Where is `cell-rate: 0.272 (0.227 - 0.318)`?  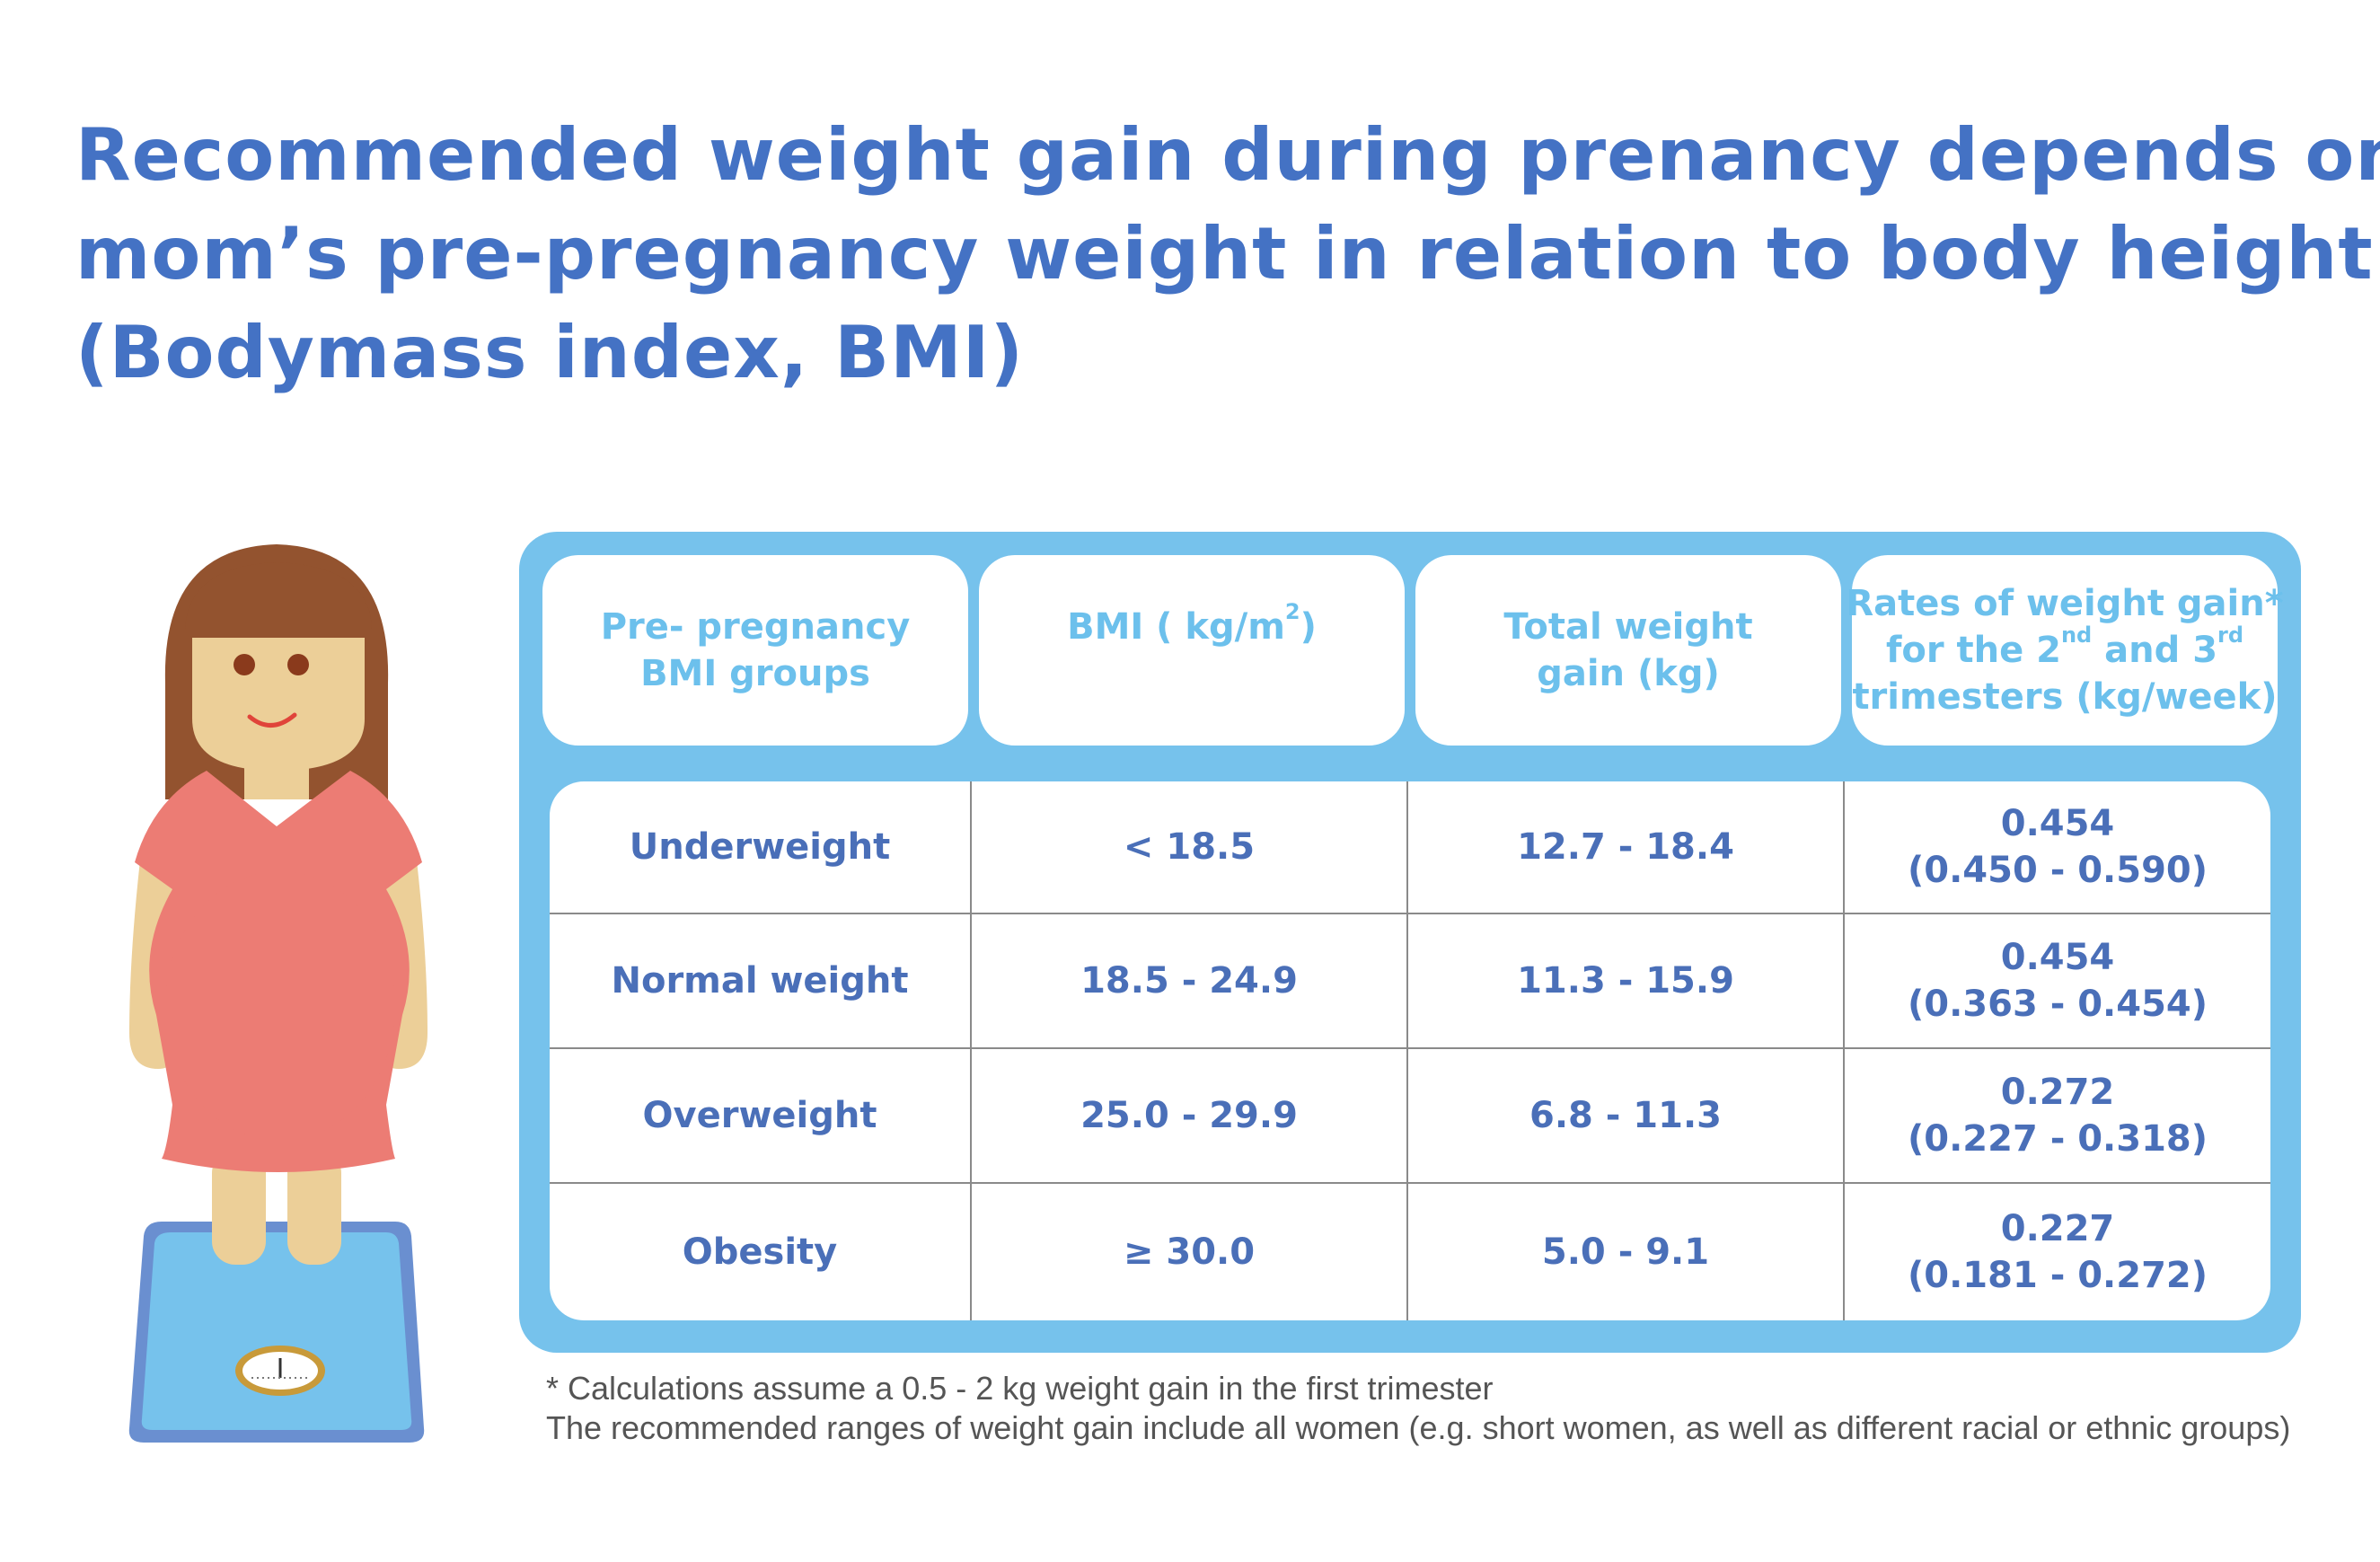
cell-rate: 0.272 (0.227 - 0.318) is located at coordinates (2057, 1116).